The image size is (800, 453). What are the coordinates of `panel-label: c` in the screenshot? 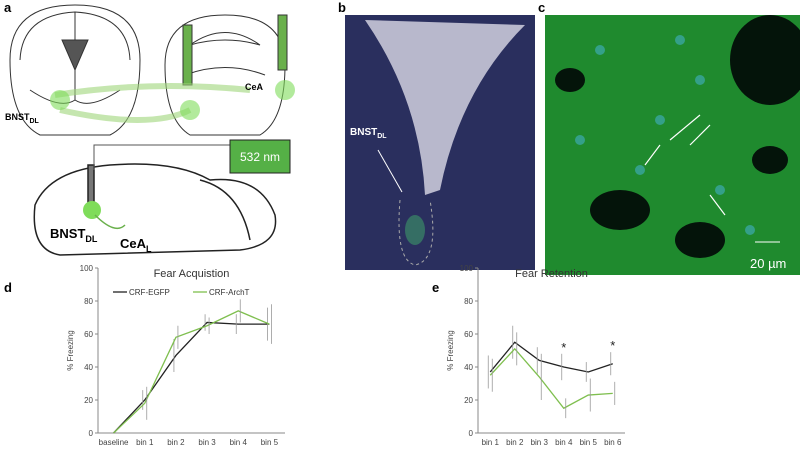 It's located at (541, 7).